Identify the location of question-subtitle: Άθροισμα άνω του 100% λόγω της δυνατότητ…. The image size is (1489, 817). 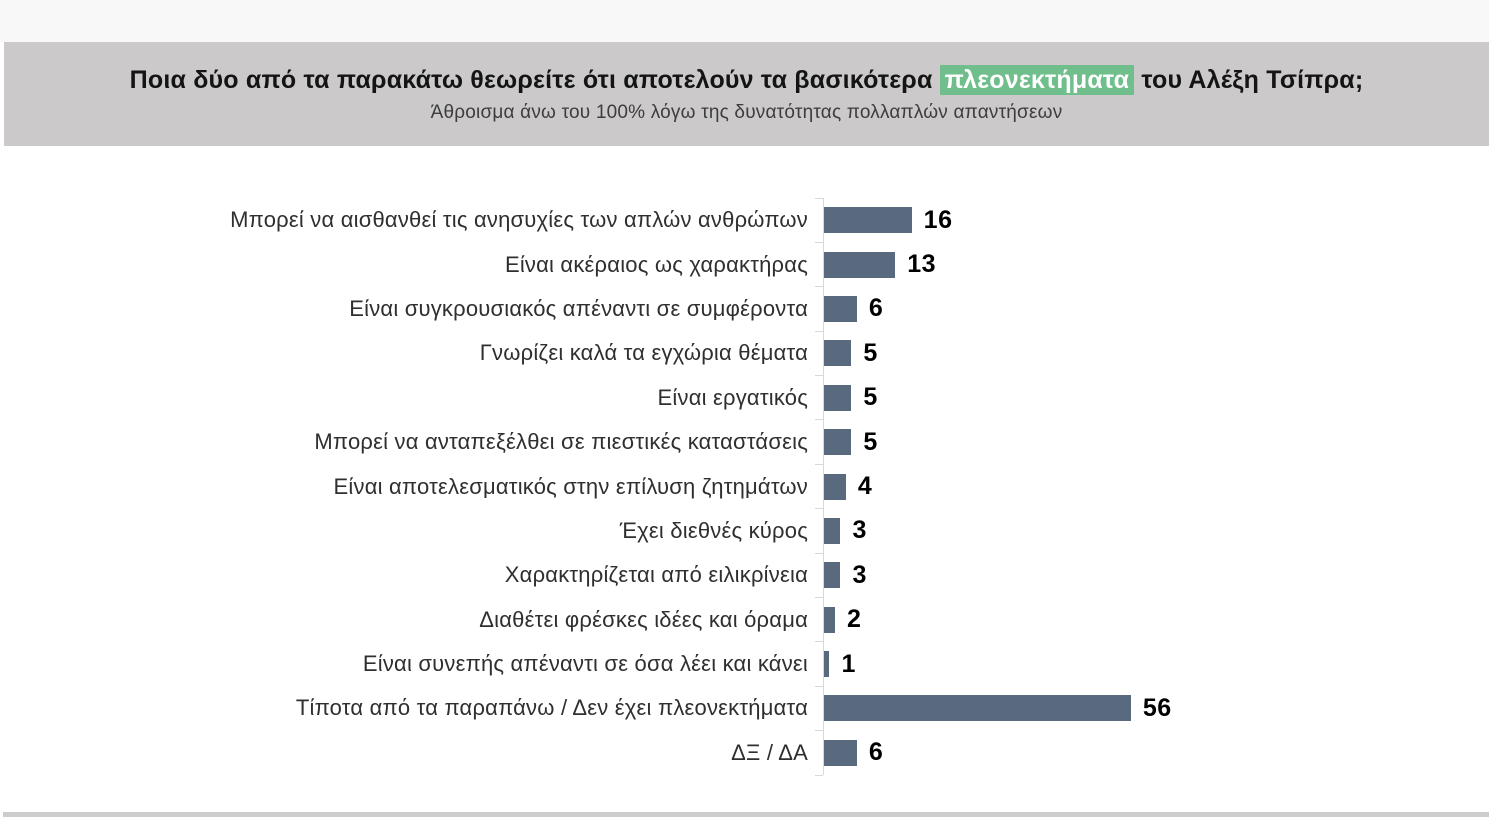
(746, 112).